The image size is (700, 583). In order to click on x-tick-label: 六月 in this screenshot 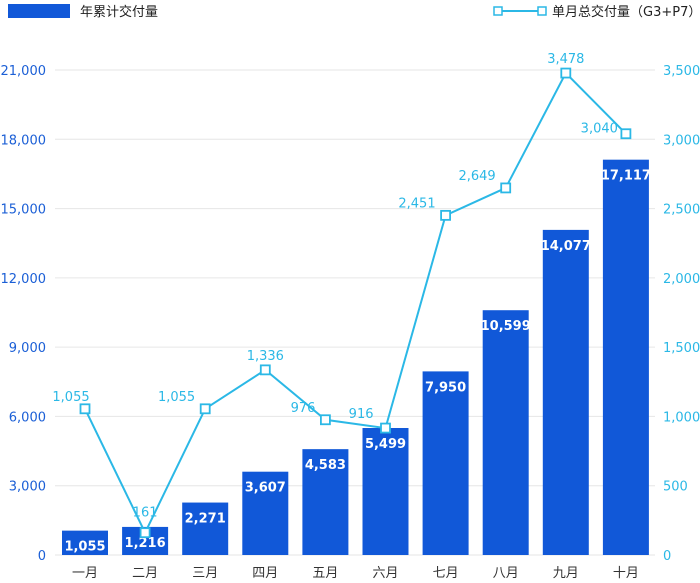, I will do `click(385, 573)`.